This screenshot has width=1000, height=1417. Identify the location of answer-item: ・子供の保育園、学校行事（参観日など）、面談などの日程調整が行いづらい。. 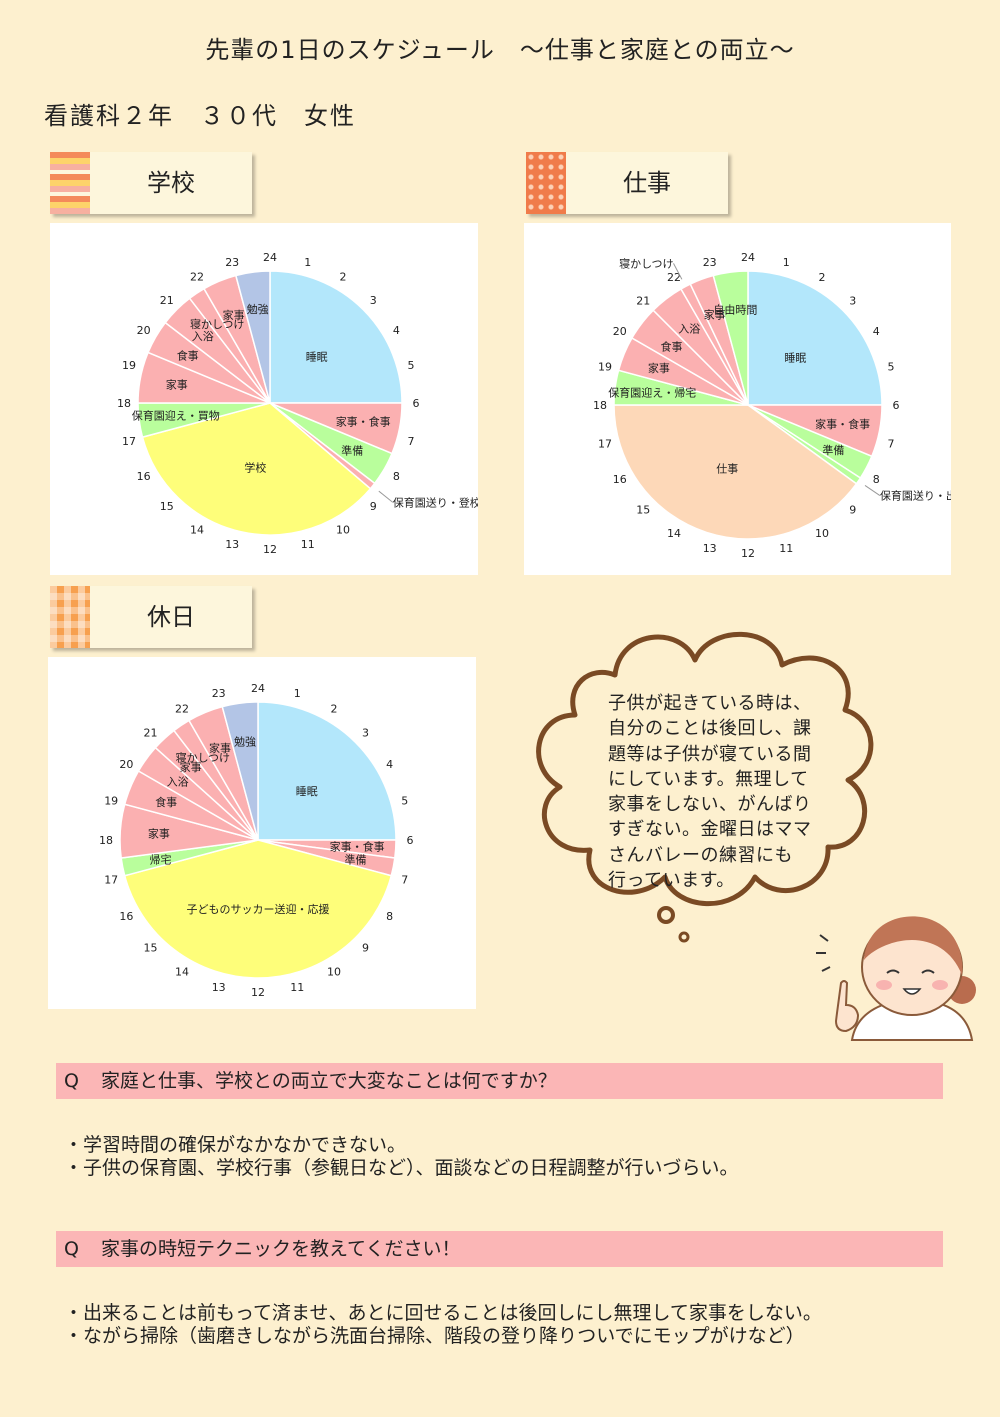
(401, 1168).